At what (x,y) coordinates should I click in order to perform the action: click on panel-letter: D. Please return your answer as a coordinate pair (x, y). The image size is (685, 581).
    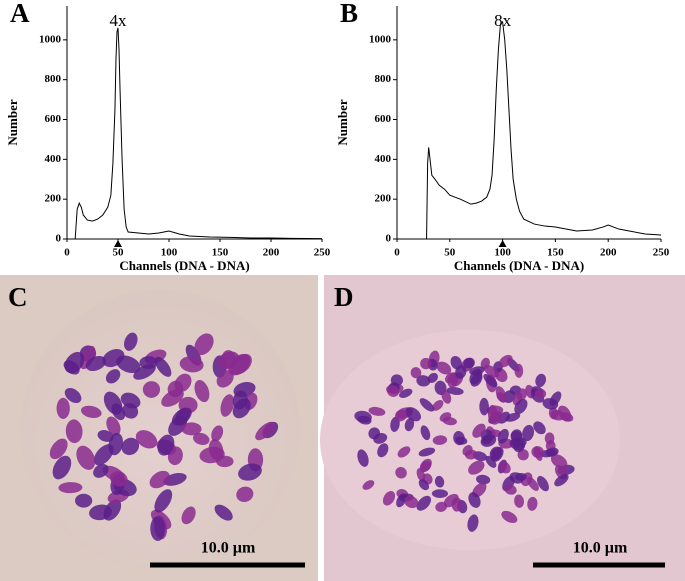
    Looking at the image, I should click on (344, 297).